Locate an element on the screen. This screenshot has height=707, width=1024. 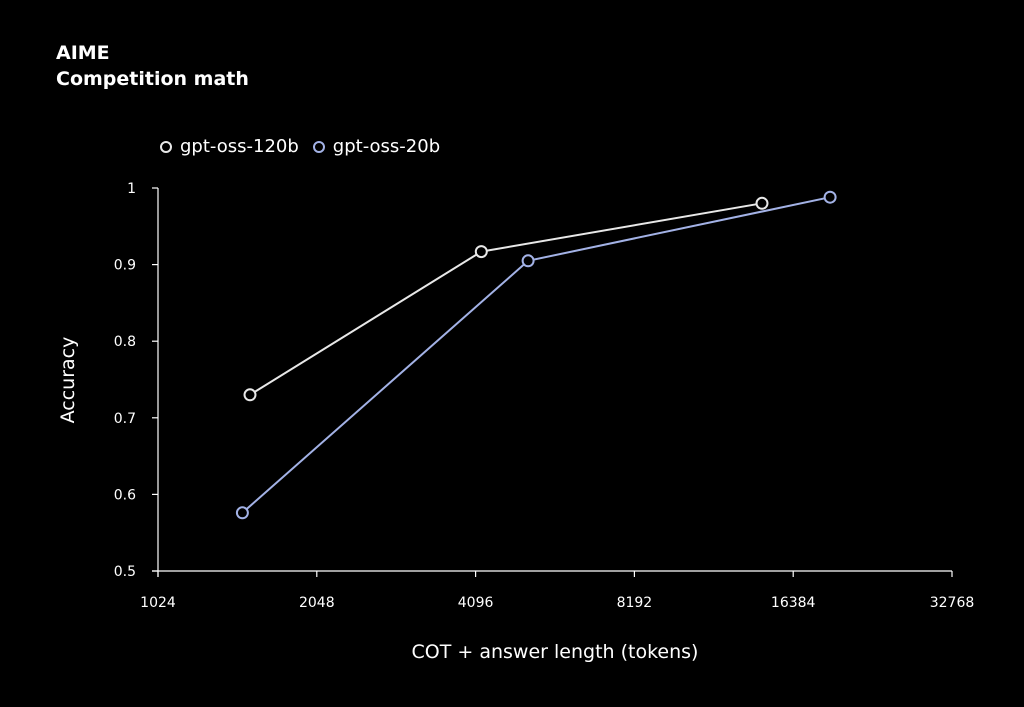
y-tick-label: 0.5 is located at coordinates (125, 572).